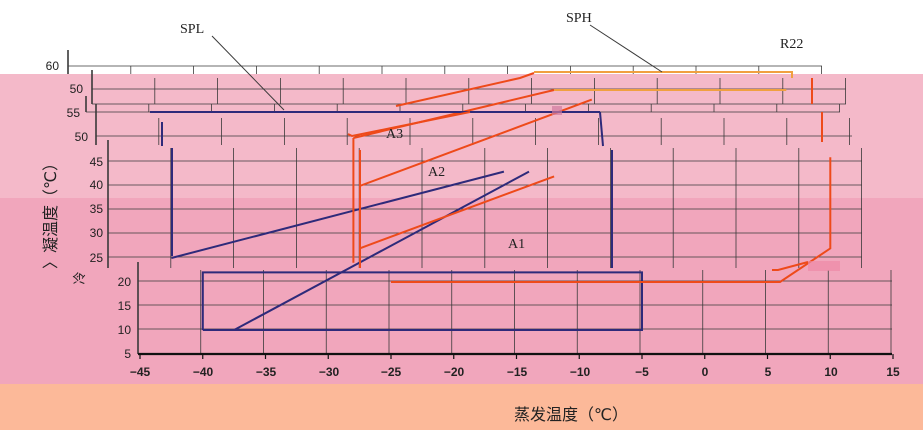 The height and width of the screenshot is (430, 923). What do you see at coordinates (329, 372) in the screenshot?
I see `x-tick: −30` at bounding box center [329, 372].